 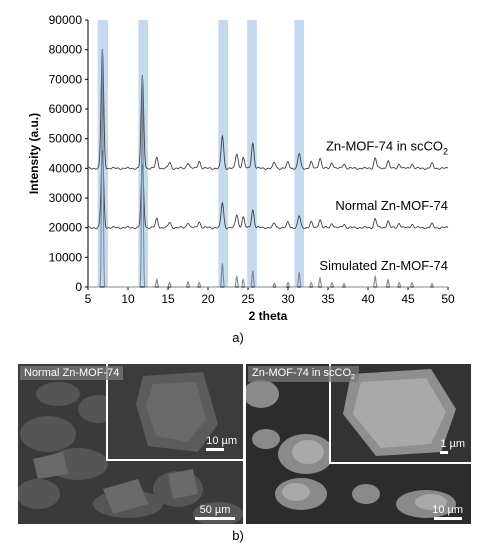 What do you see at coordinates (66, 20) in the screenshot?
I see `y-tick-label: 90000` at bounding box center [66, 20].